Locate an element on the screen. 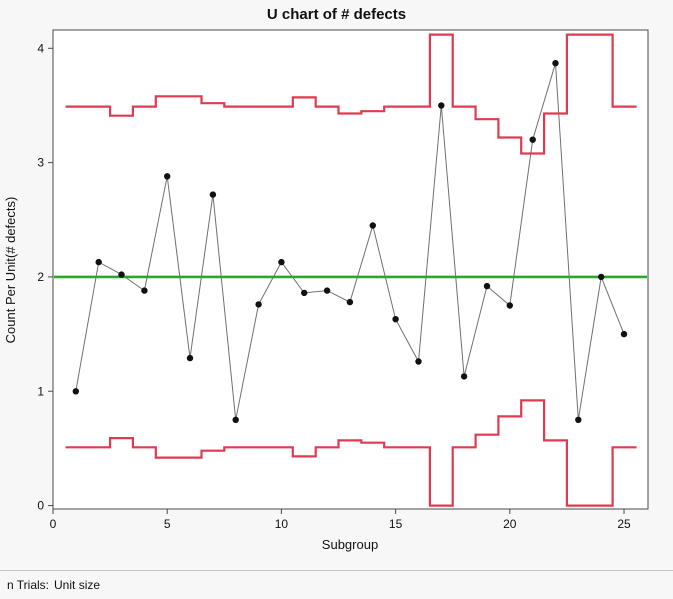 This screenshot has width=673, height=599. ntrials-label: n Trials: is located at coordinates (28, 585).